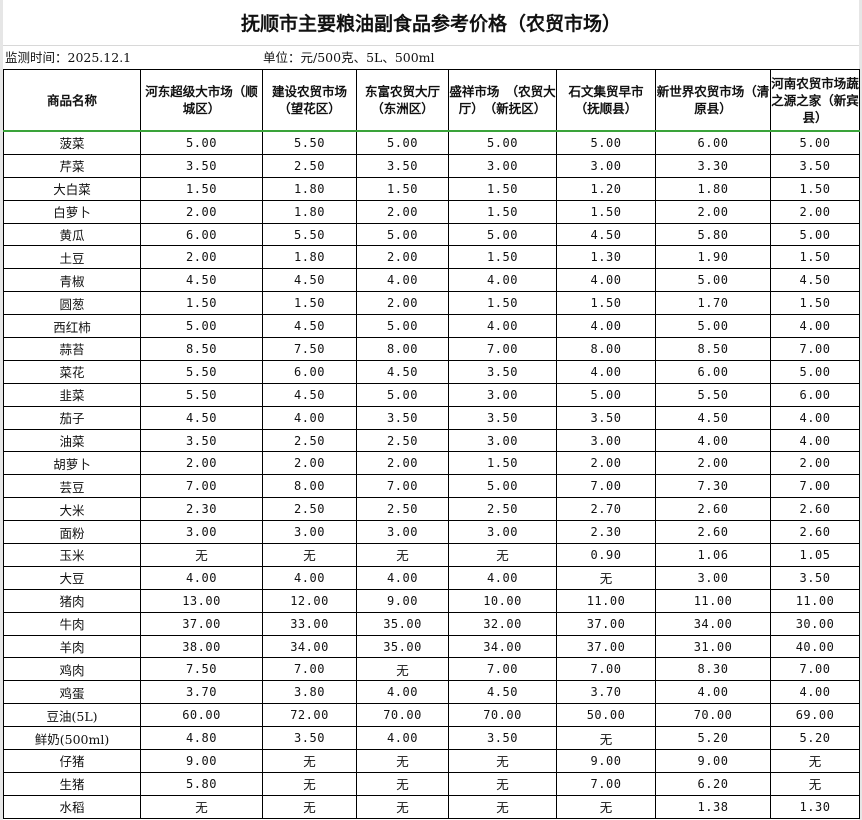 This screenshot has height=820, width=862. What do you see at coordinates (72, 349) in the screenshot?
I see `product-name-cell: 蒜苔` at bounding box center [72, 349].